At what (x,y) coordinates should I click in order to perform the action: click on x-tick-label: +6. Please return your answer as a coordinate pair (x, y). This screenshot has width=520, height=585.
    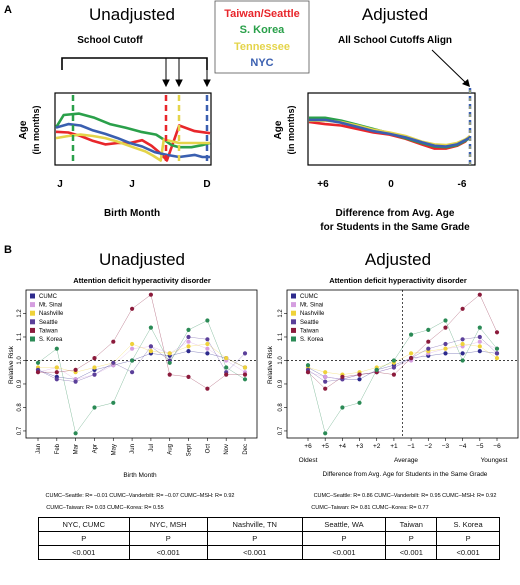
    Looking at the image, I should click on (308, 446).